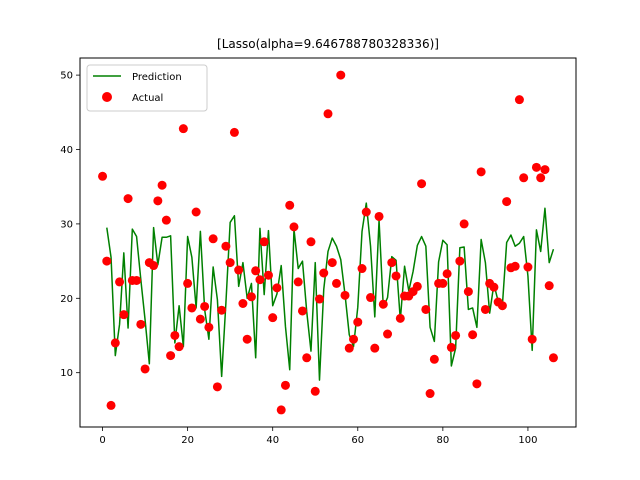 The image size is (640, 480). Describe the element at coordinates (157, 77) in the screenshot. I see `legend-prediction-label: Prediction` at that location.